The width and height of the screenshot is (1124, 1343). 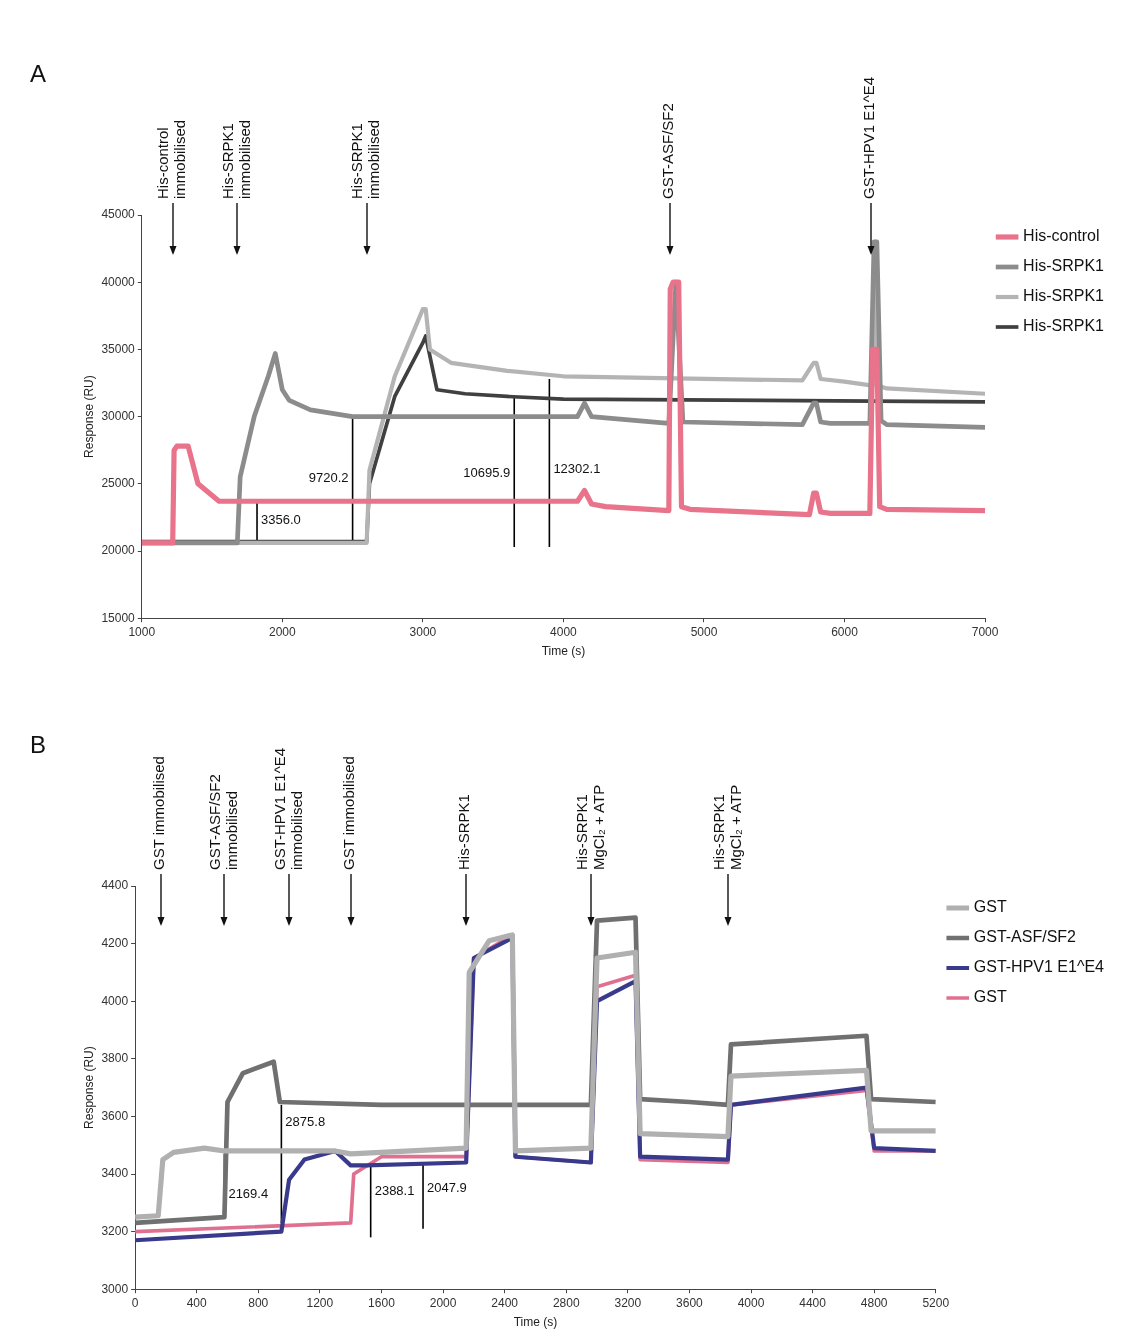 I want to click on y-tick-label: 35000, so click(x=118, y=348).